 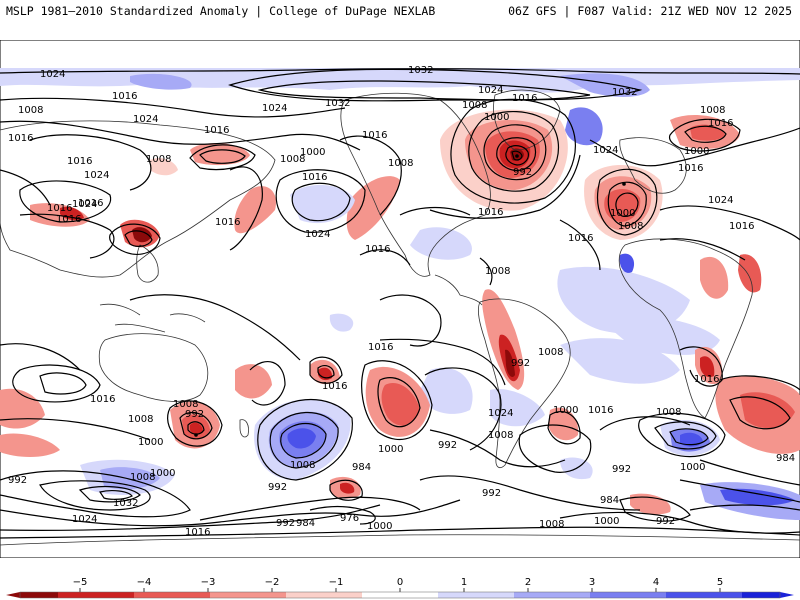 What do you see at coordinates (592, 582) in the screenshot?
I see `colorbar-tick-label: 3` at bounding box center [592, 582].